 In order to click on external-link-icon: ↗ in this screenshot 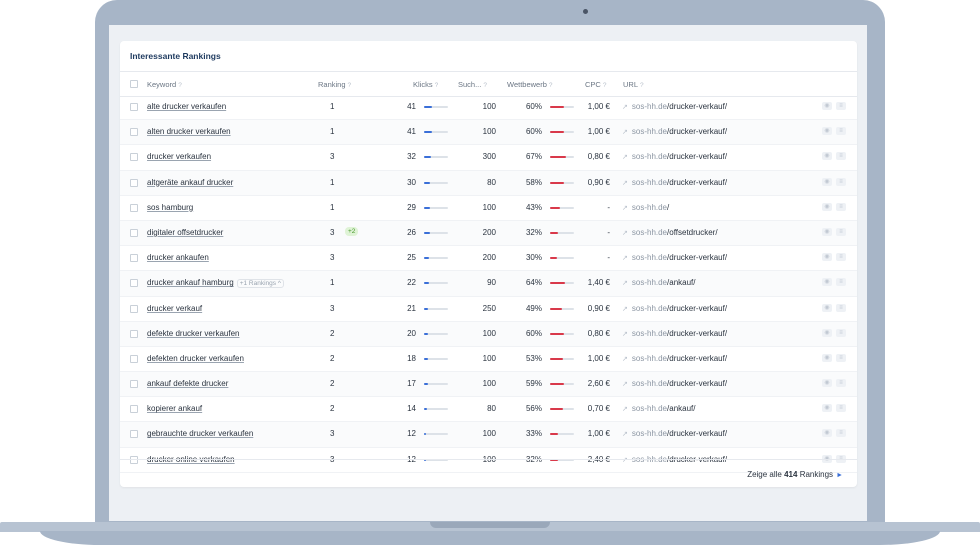, I will do `click(625, 410)`.